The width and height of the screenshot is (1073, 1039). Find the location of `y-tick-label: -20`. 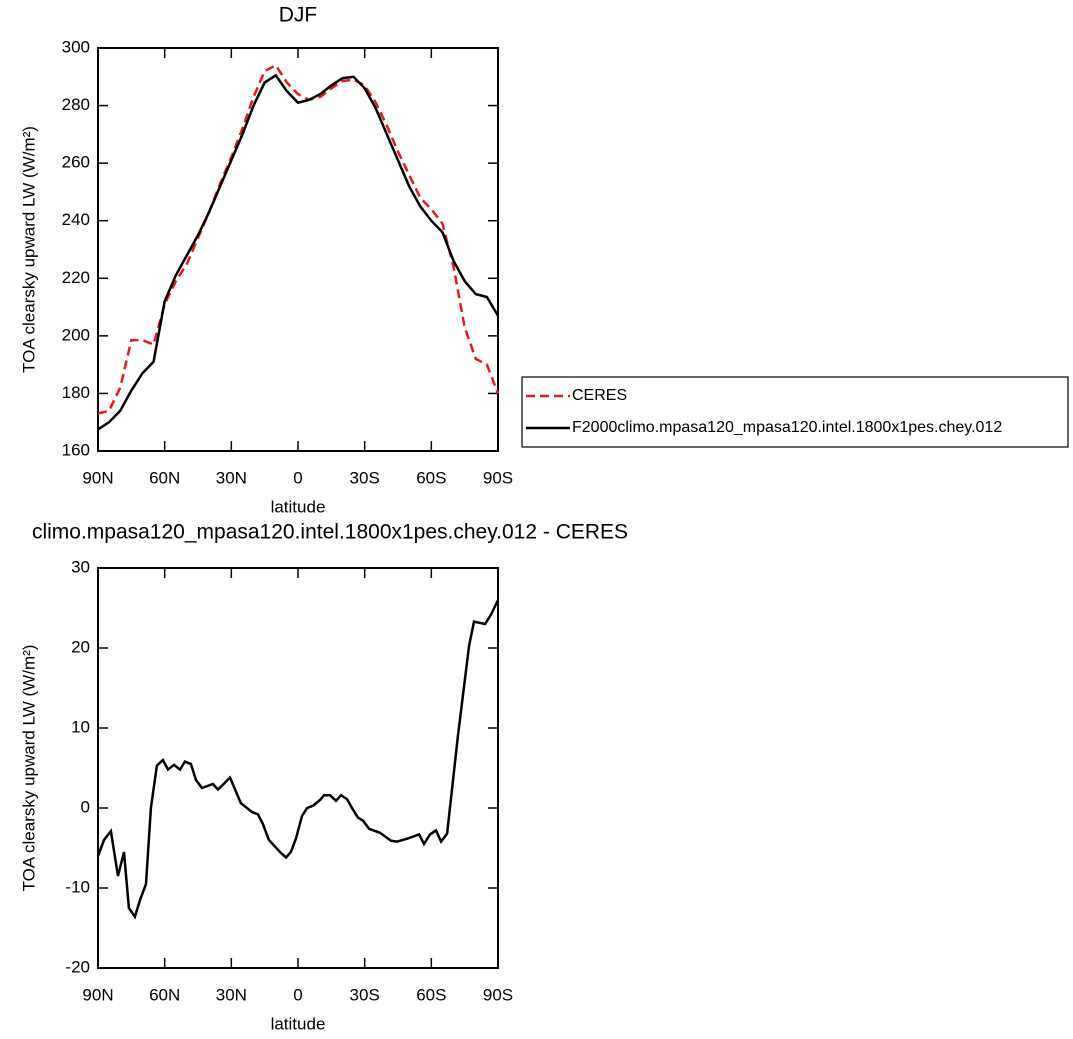

y-tick-label: -20 is located at coordinates (77, 966).